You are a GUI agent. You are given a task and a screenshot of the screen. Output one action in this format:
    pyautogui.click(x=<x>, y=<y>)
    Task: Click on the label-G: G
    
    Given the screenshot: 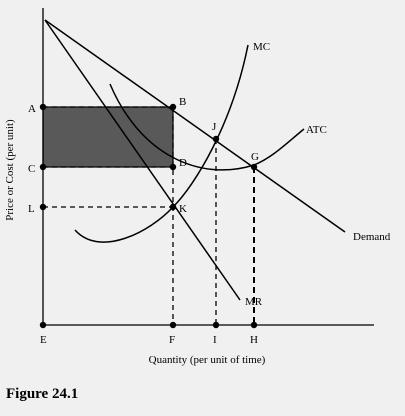 What is the action you would take?
    pyautogui.click(x=255, y=157)
    